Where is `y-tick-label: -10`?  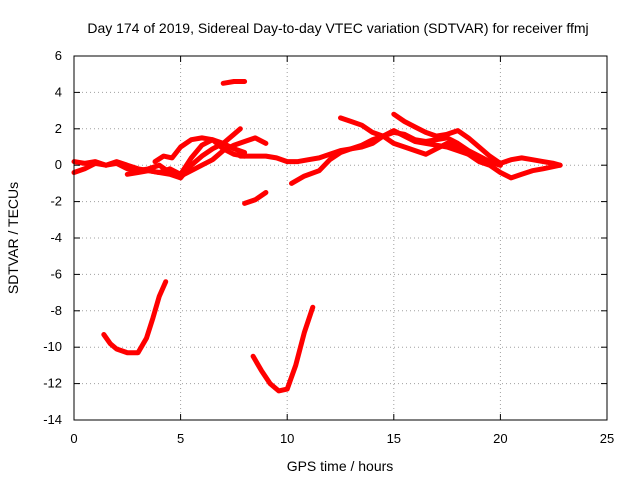 y-tick-label: -10 is located at coordinates (52, 346).